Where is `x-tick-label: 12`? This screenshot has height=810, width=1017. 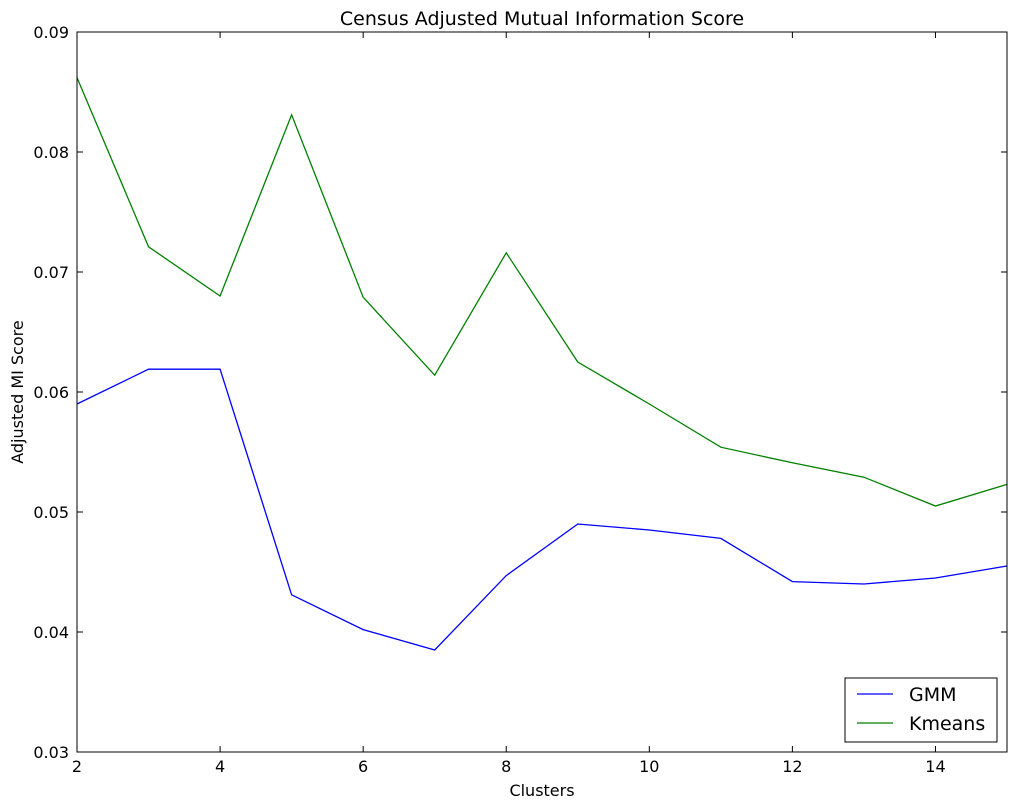 x-tick-label: 12 is located at coordinates (792, 766).